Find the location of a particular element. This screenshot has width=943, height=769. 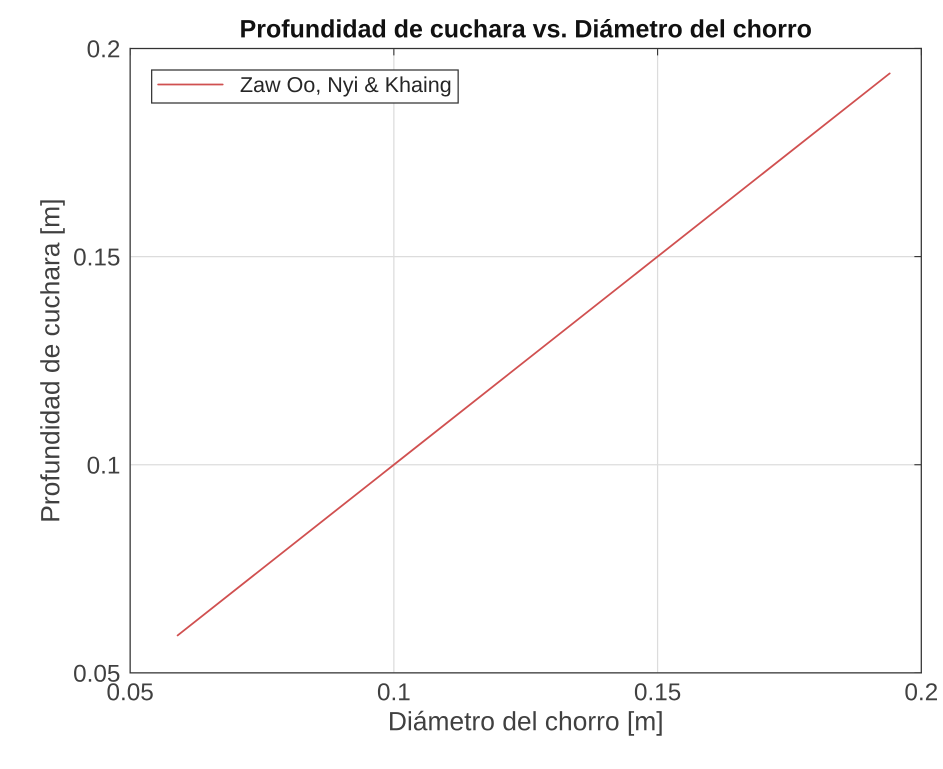

y-tick-label: 0.1 is located at coordinates (104, 465).